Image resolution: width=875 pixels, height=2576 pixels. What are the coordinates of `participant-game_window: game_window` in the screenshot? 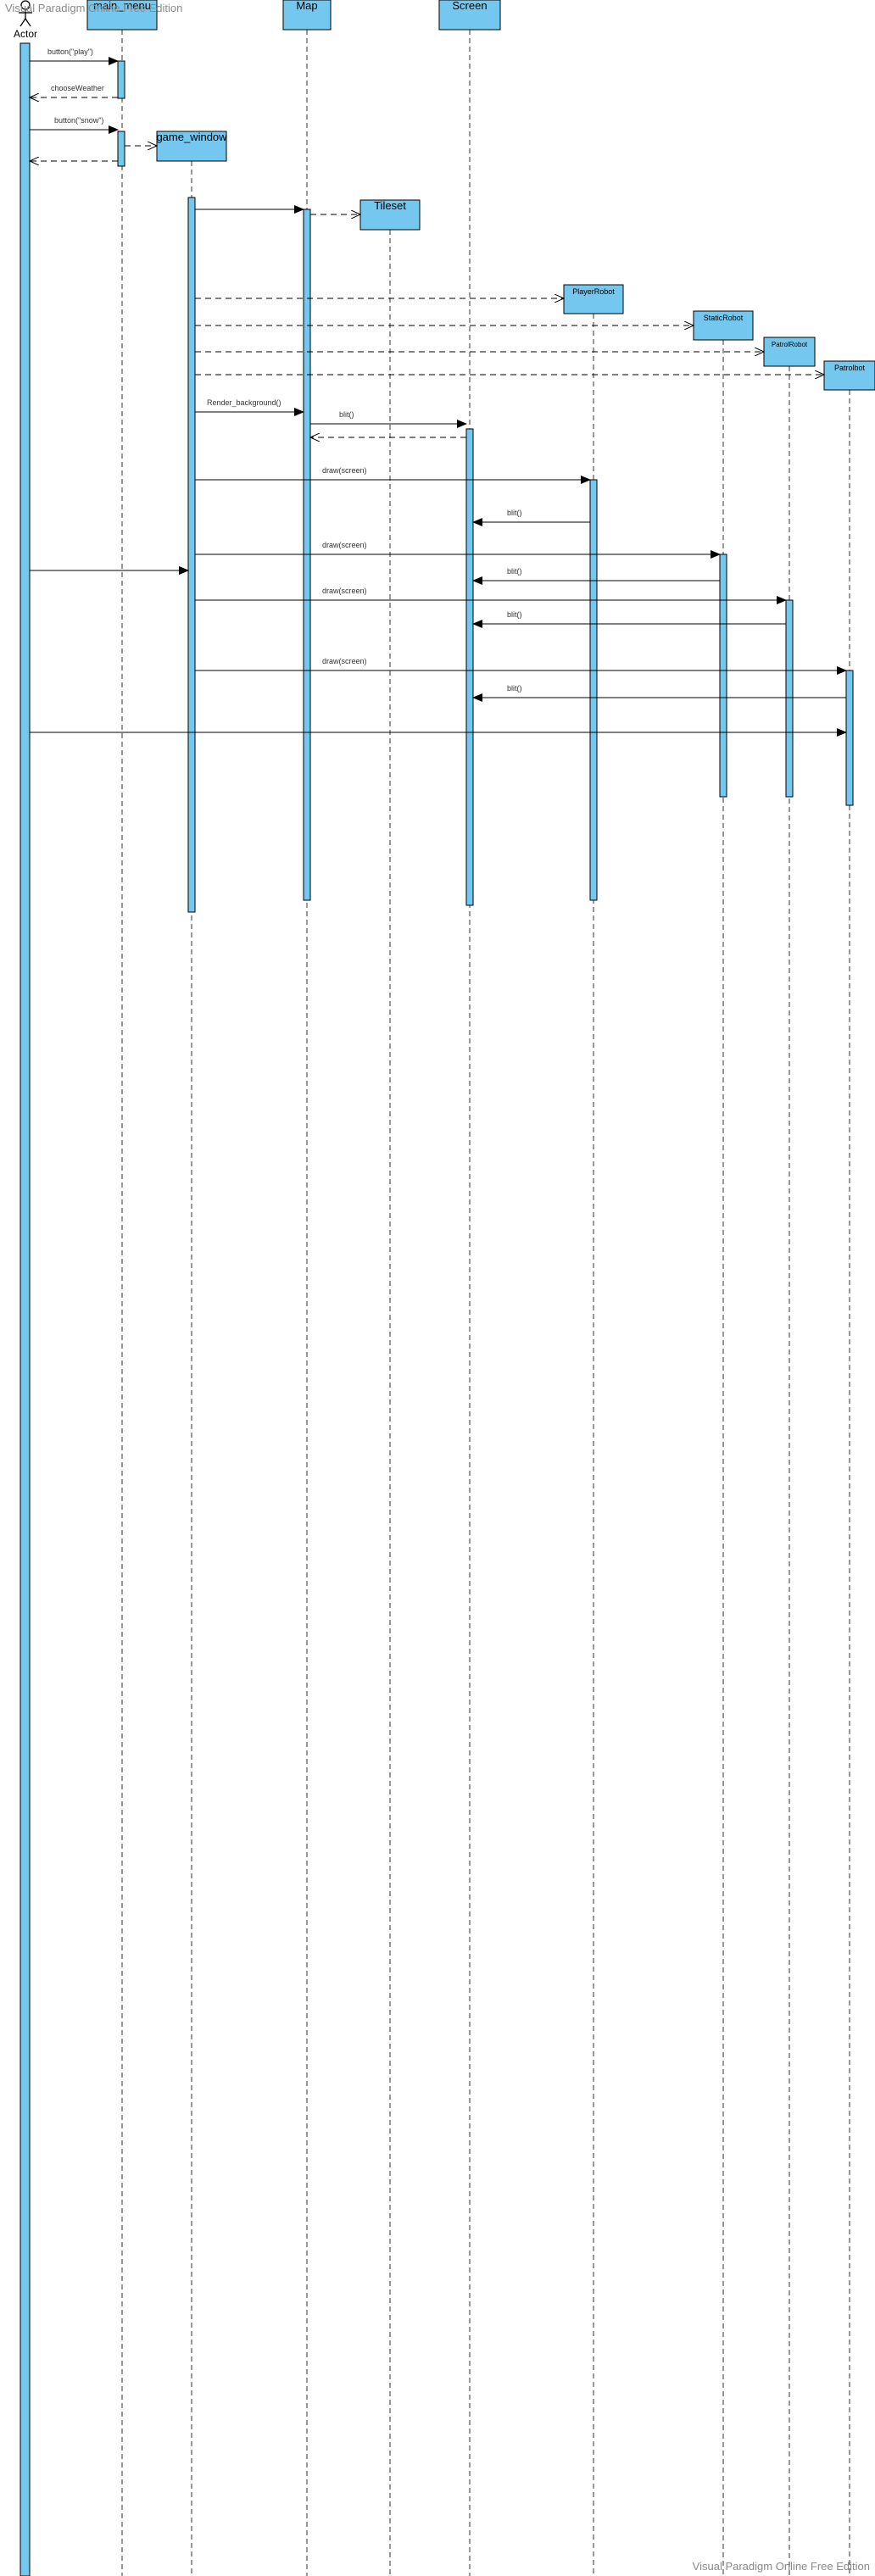 It's located at (191, 146).